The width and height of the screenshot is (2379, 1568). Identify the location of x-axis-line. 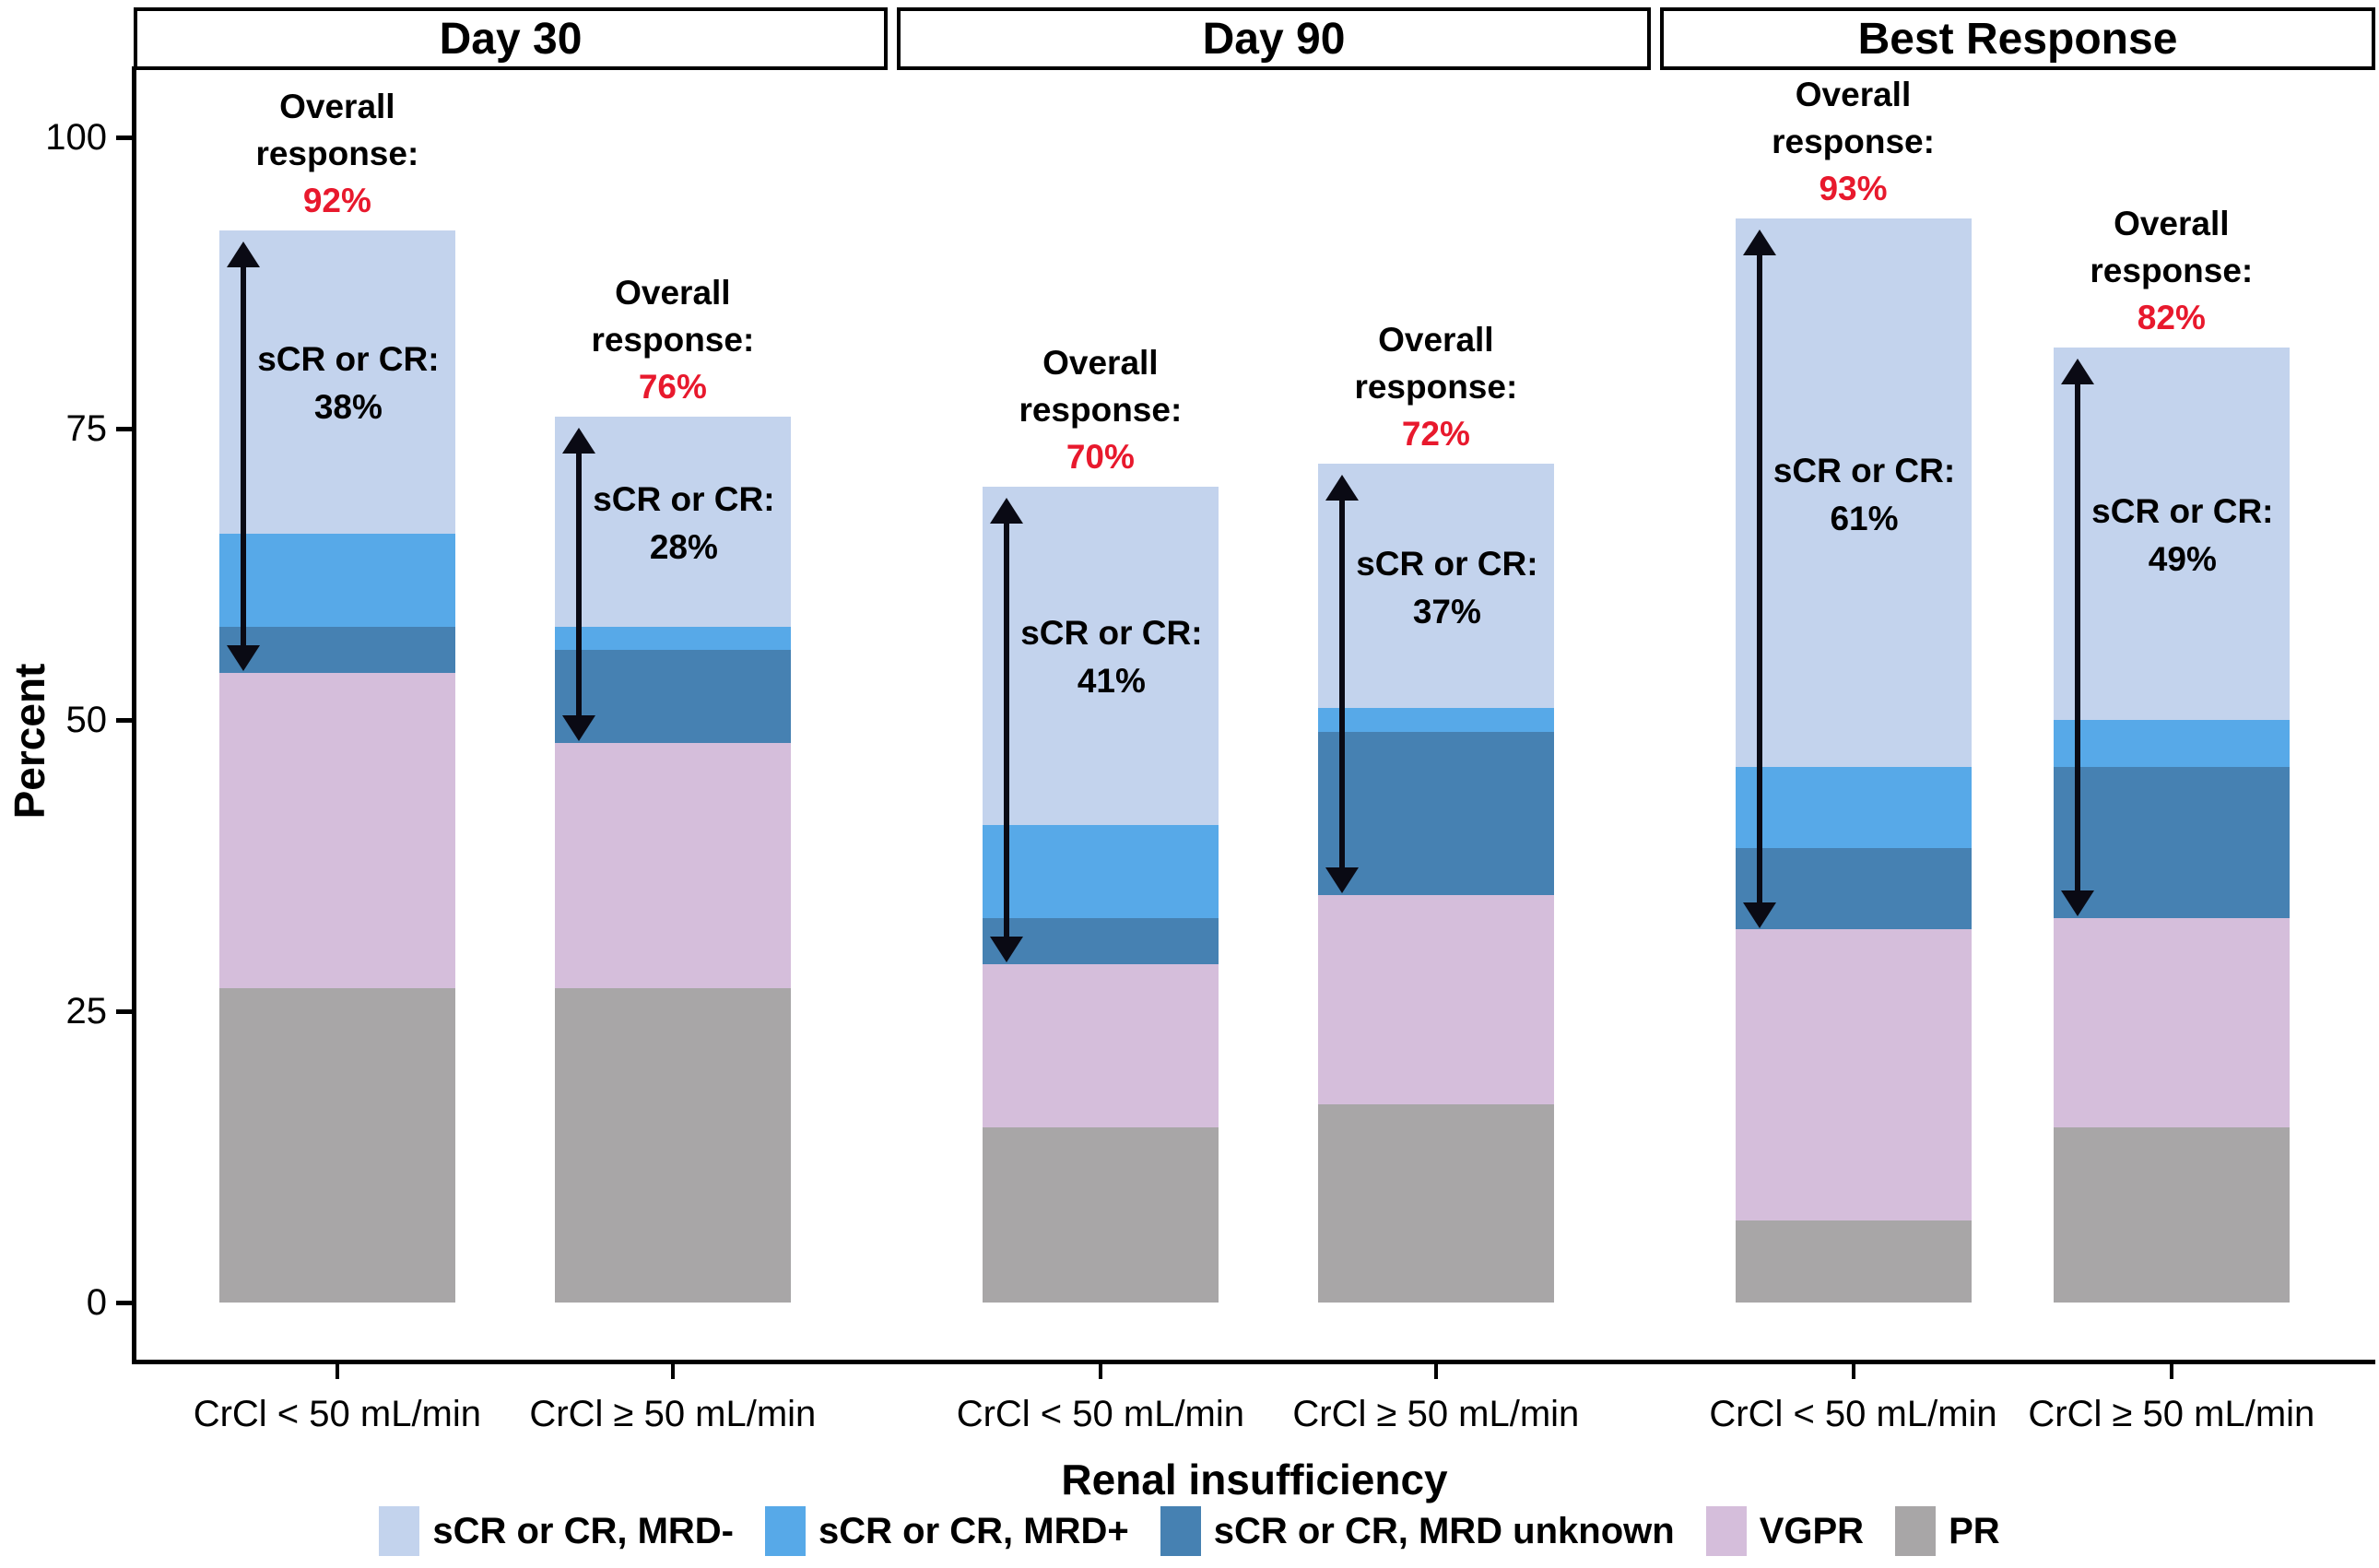
(1253, 1362).